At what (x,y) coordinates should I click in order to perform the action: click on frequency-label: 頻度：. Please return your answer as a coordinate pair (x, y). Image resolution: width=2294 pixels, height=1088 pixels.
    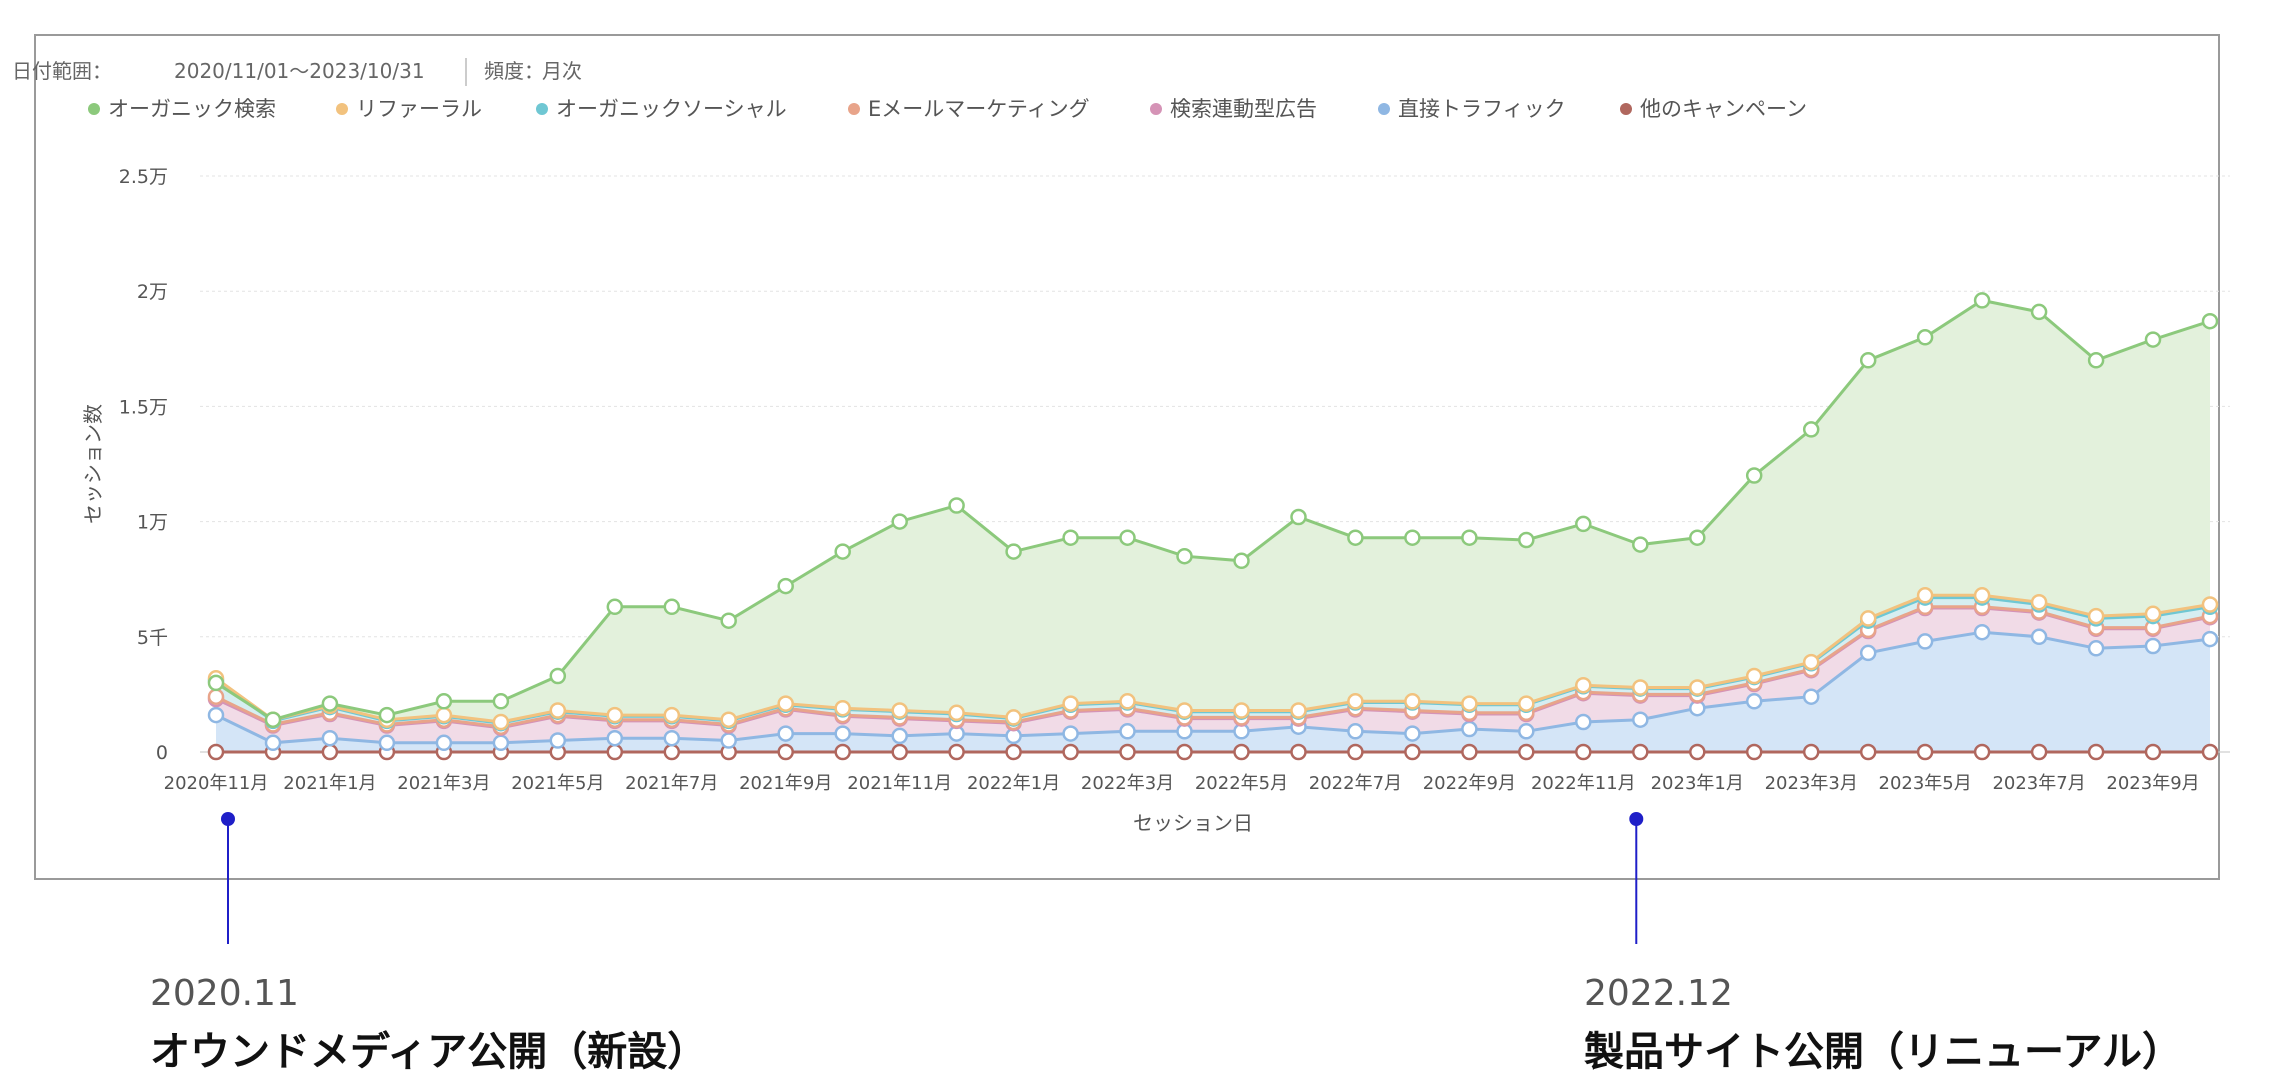
    Looking at the image, I should click on (514, 71).